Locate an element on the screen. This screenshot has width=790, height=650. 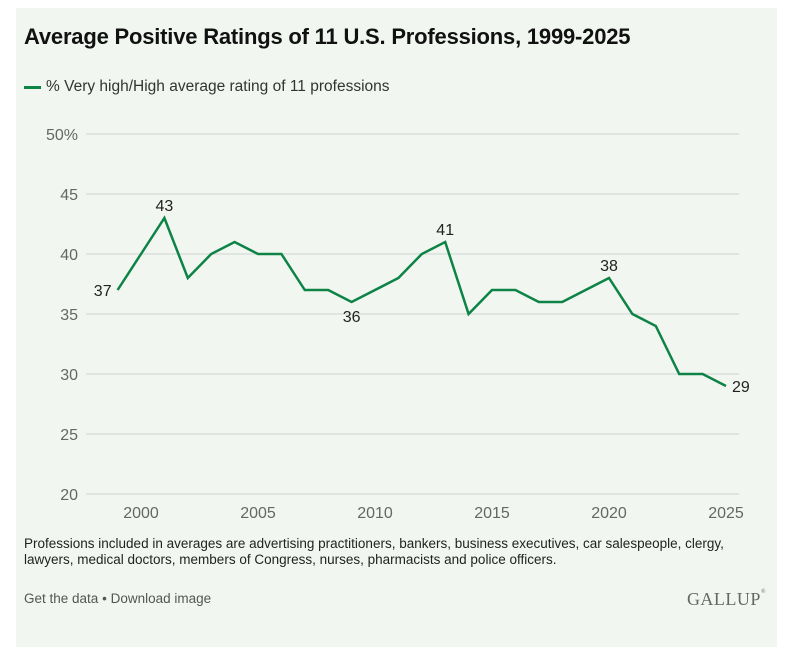
logo-text: GALLUP is located at coordinates (723, 599).